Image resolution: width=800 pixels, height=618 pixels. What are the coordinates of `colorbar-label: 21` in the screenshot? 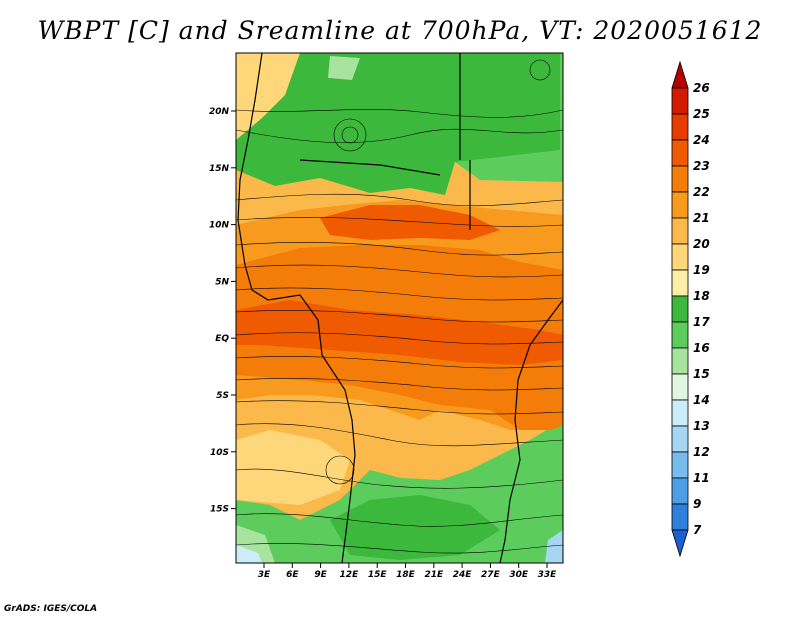 It's located at (701, 218).